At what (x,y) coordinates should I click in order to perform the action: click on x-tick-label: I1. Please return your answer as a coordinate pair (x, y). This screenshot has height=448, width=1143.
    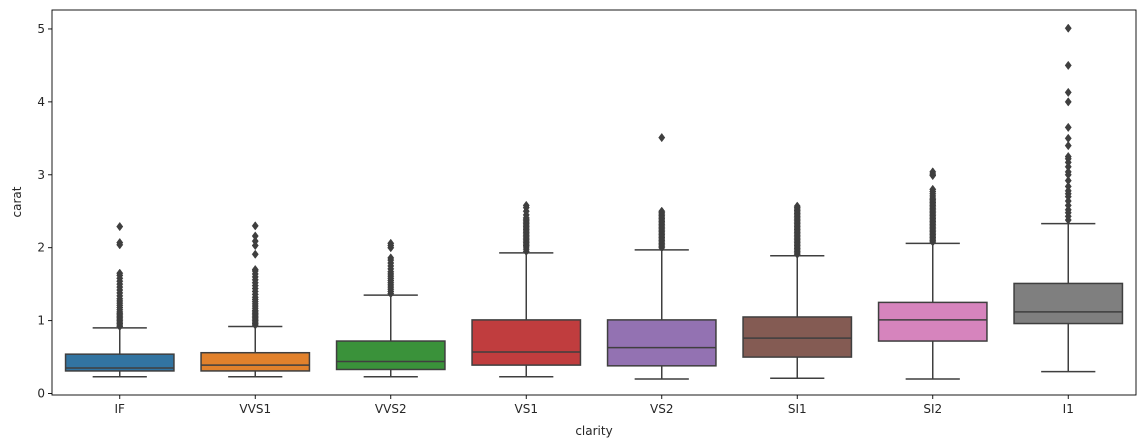
    Looking at the image, I should click on (1068, 409).